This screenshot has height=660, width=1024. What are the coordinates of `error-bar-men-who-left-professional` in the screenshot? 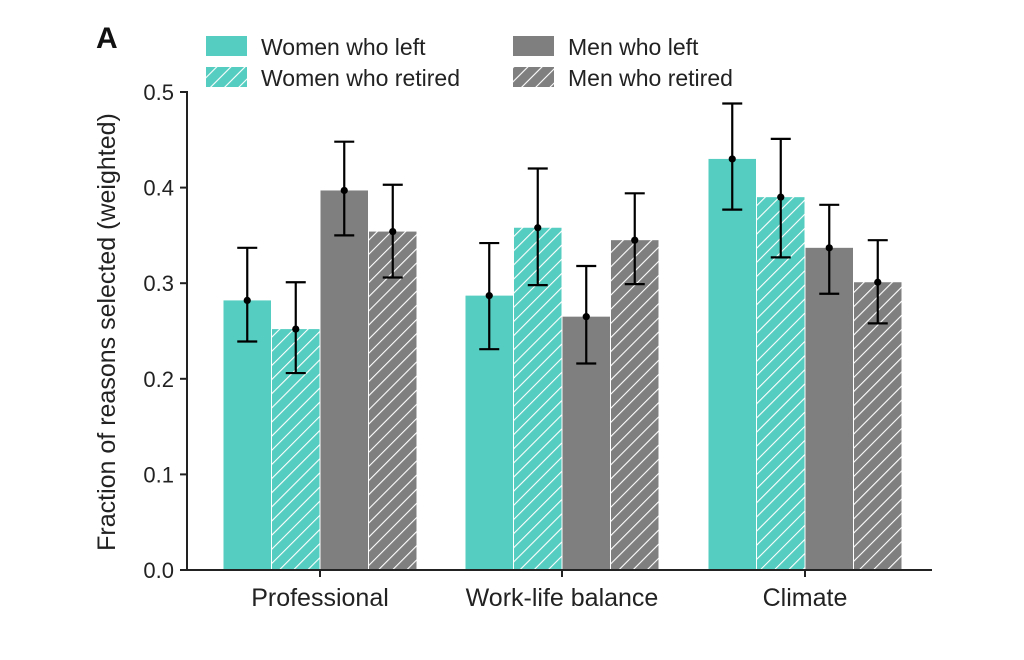 It's located at (344, 188).